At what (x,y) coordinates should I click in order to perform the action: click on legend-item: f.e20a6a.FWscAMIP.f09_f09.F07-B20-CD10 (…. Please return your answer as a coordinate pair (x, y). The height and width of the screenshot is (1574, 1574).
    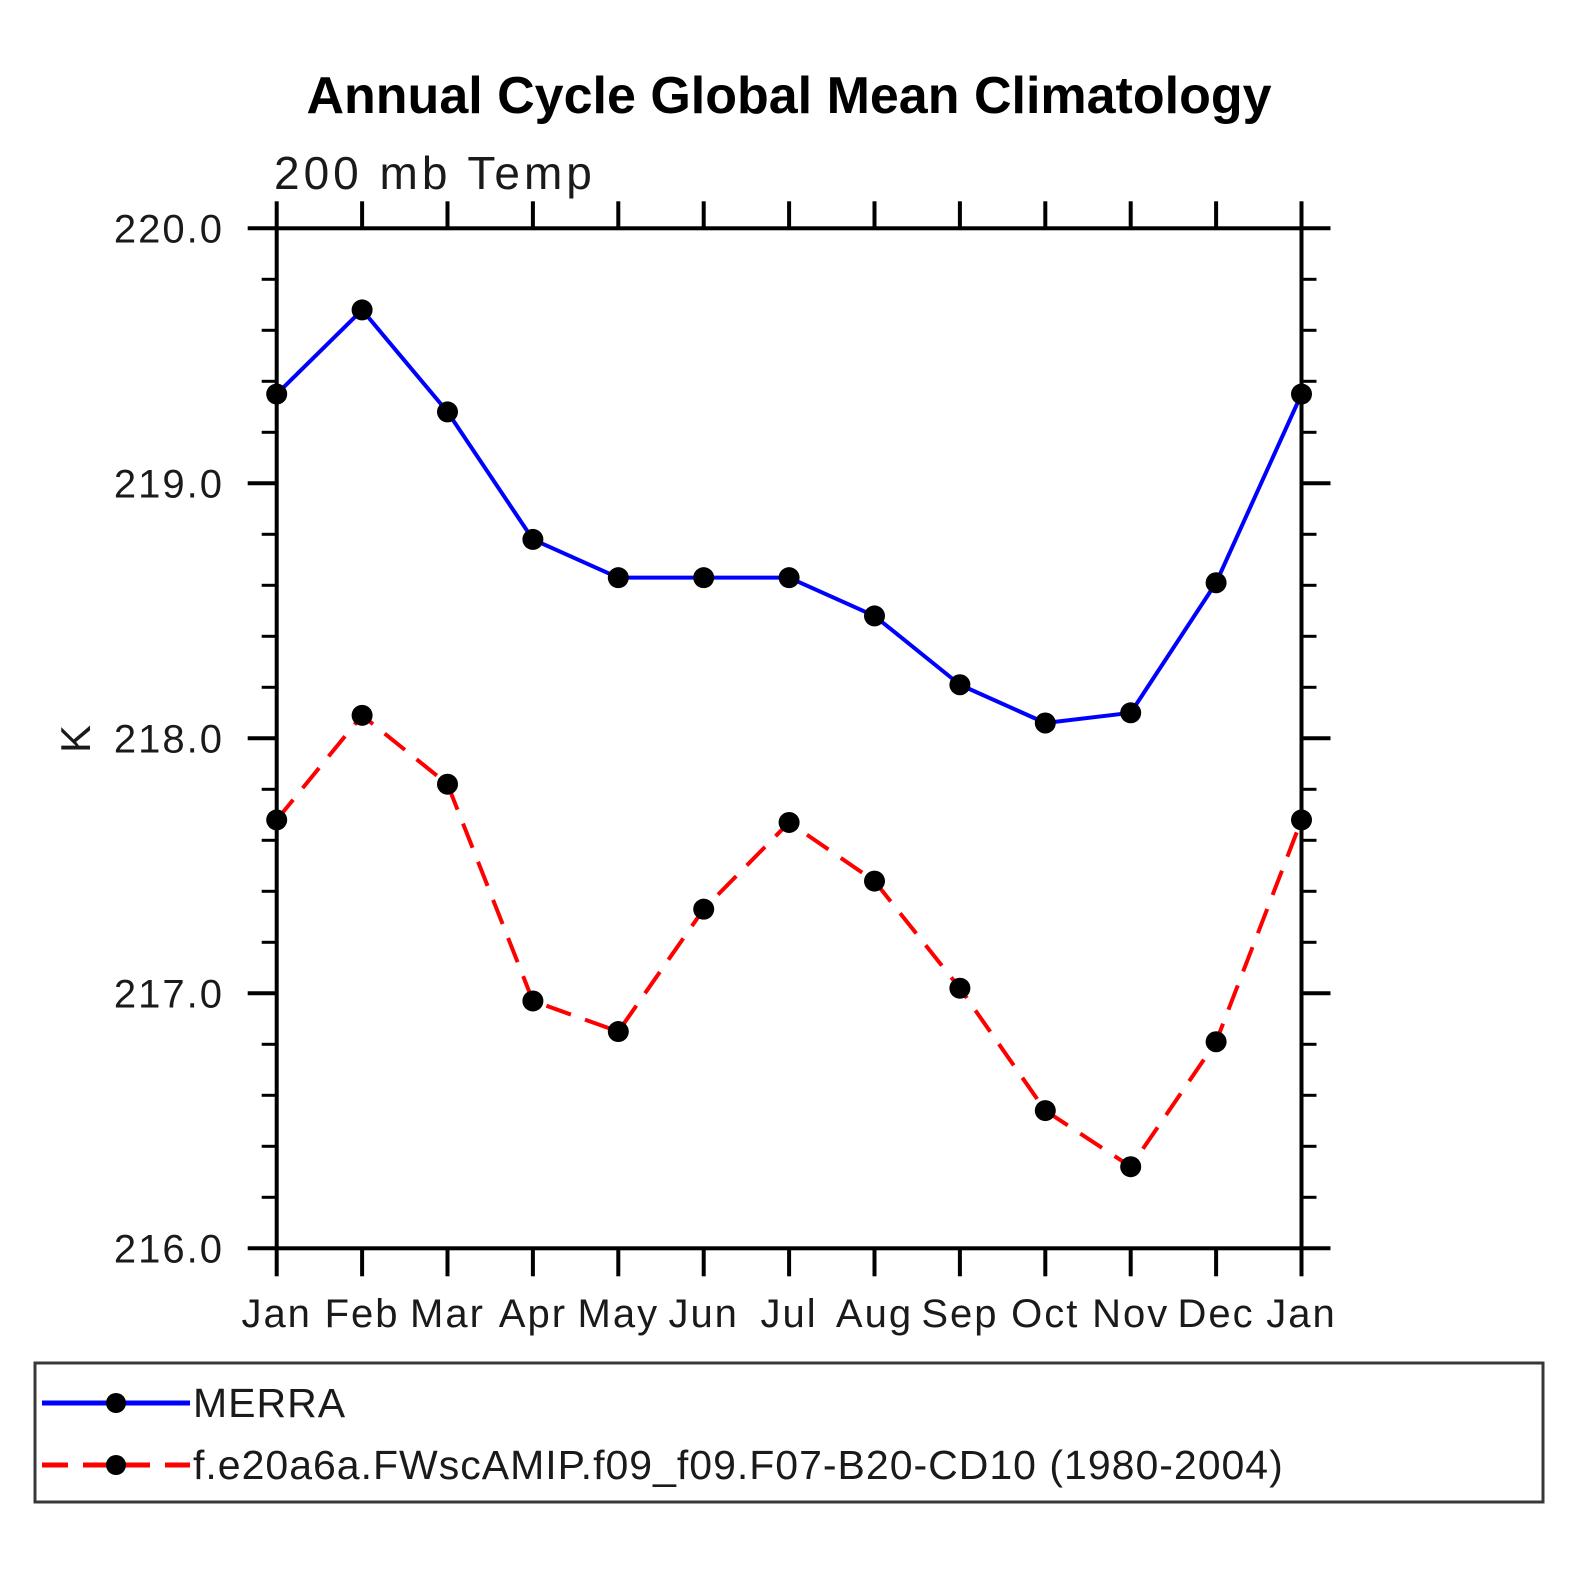
    Looking at the image, I should click on (663, 1465).